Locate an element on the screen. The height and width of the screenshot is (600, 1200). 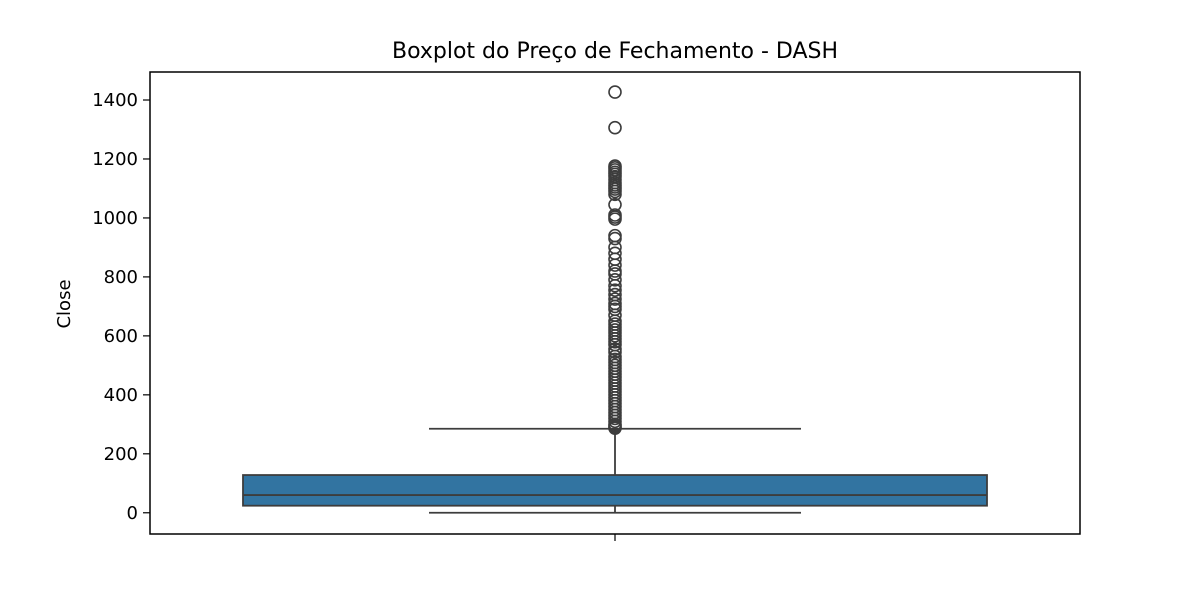
y-tick-label: 1000 is located at coordinates (115, 218).